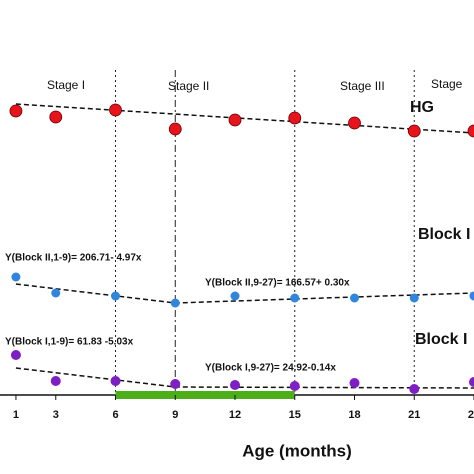  Describe the element at coordinates (277, 283) in the screenshot. I see `equation: Y(Block II,9-27)= 166.57+ 0.30x` at that location.